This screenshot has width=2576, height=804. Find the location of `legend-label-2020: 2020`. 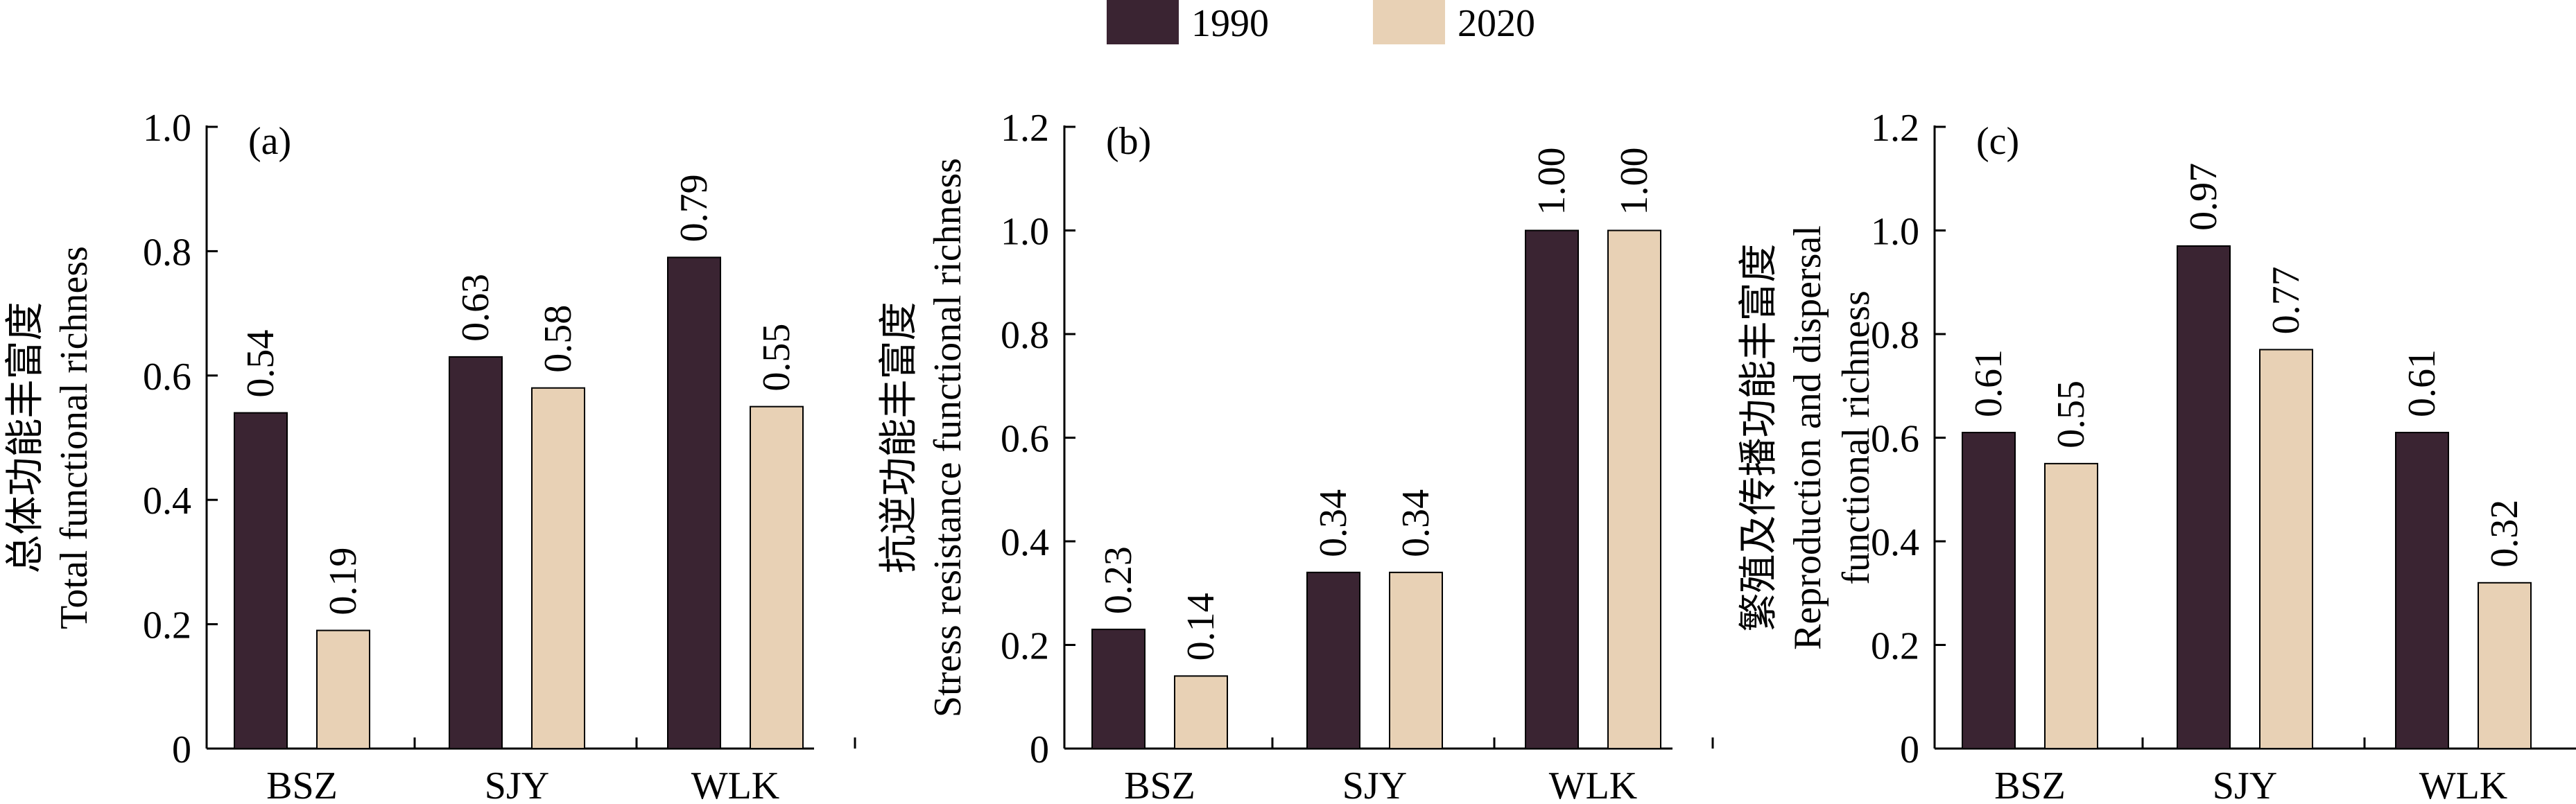

legend-label-2020: 2020 is located at coordinates (1496, 24).